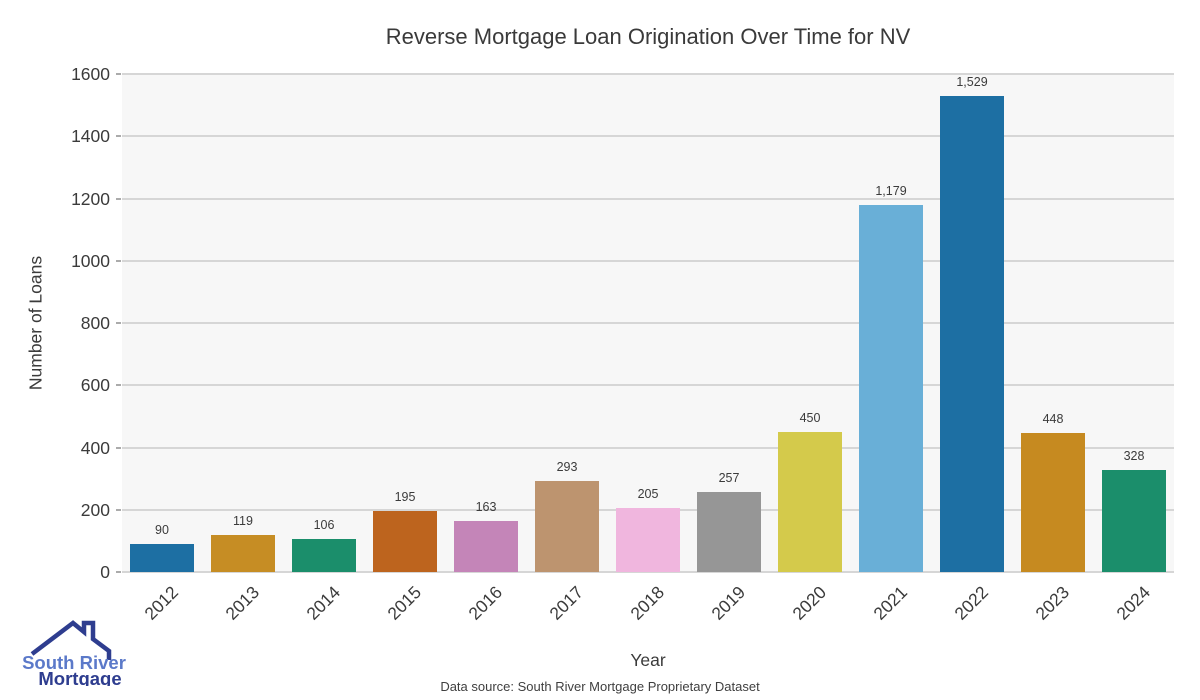 The height and width of the screenshot is (700, 1200). Describe the element at coordinates (90, 136) in the screenshot. I see `y-axis-tick-label: 1400` at that location.